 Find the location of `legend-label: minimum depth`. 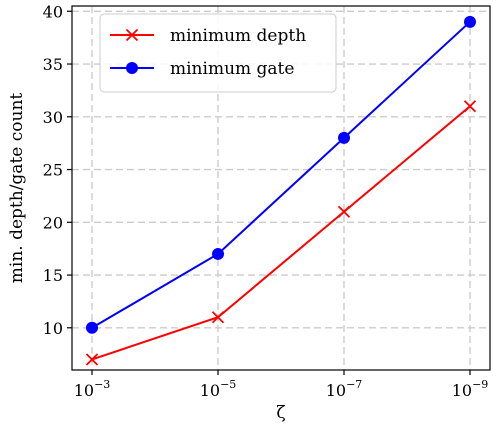

legend-label: minimum depth is located at coordinates (238, 36).